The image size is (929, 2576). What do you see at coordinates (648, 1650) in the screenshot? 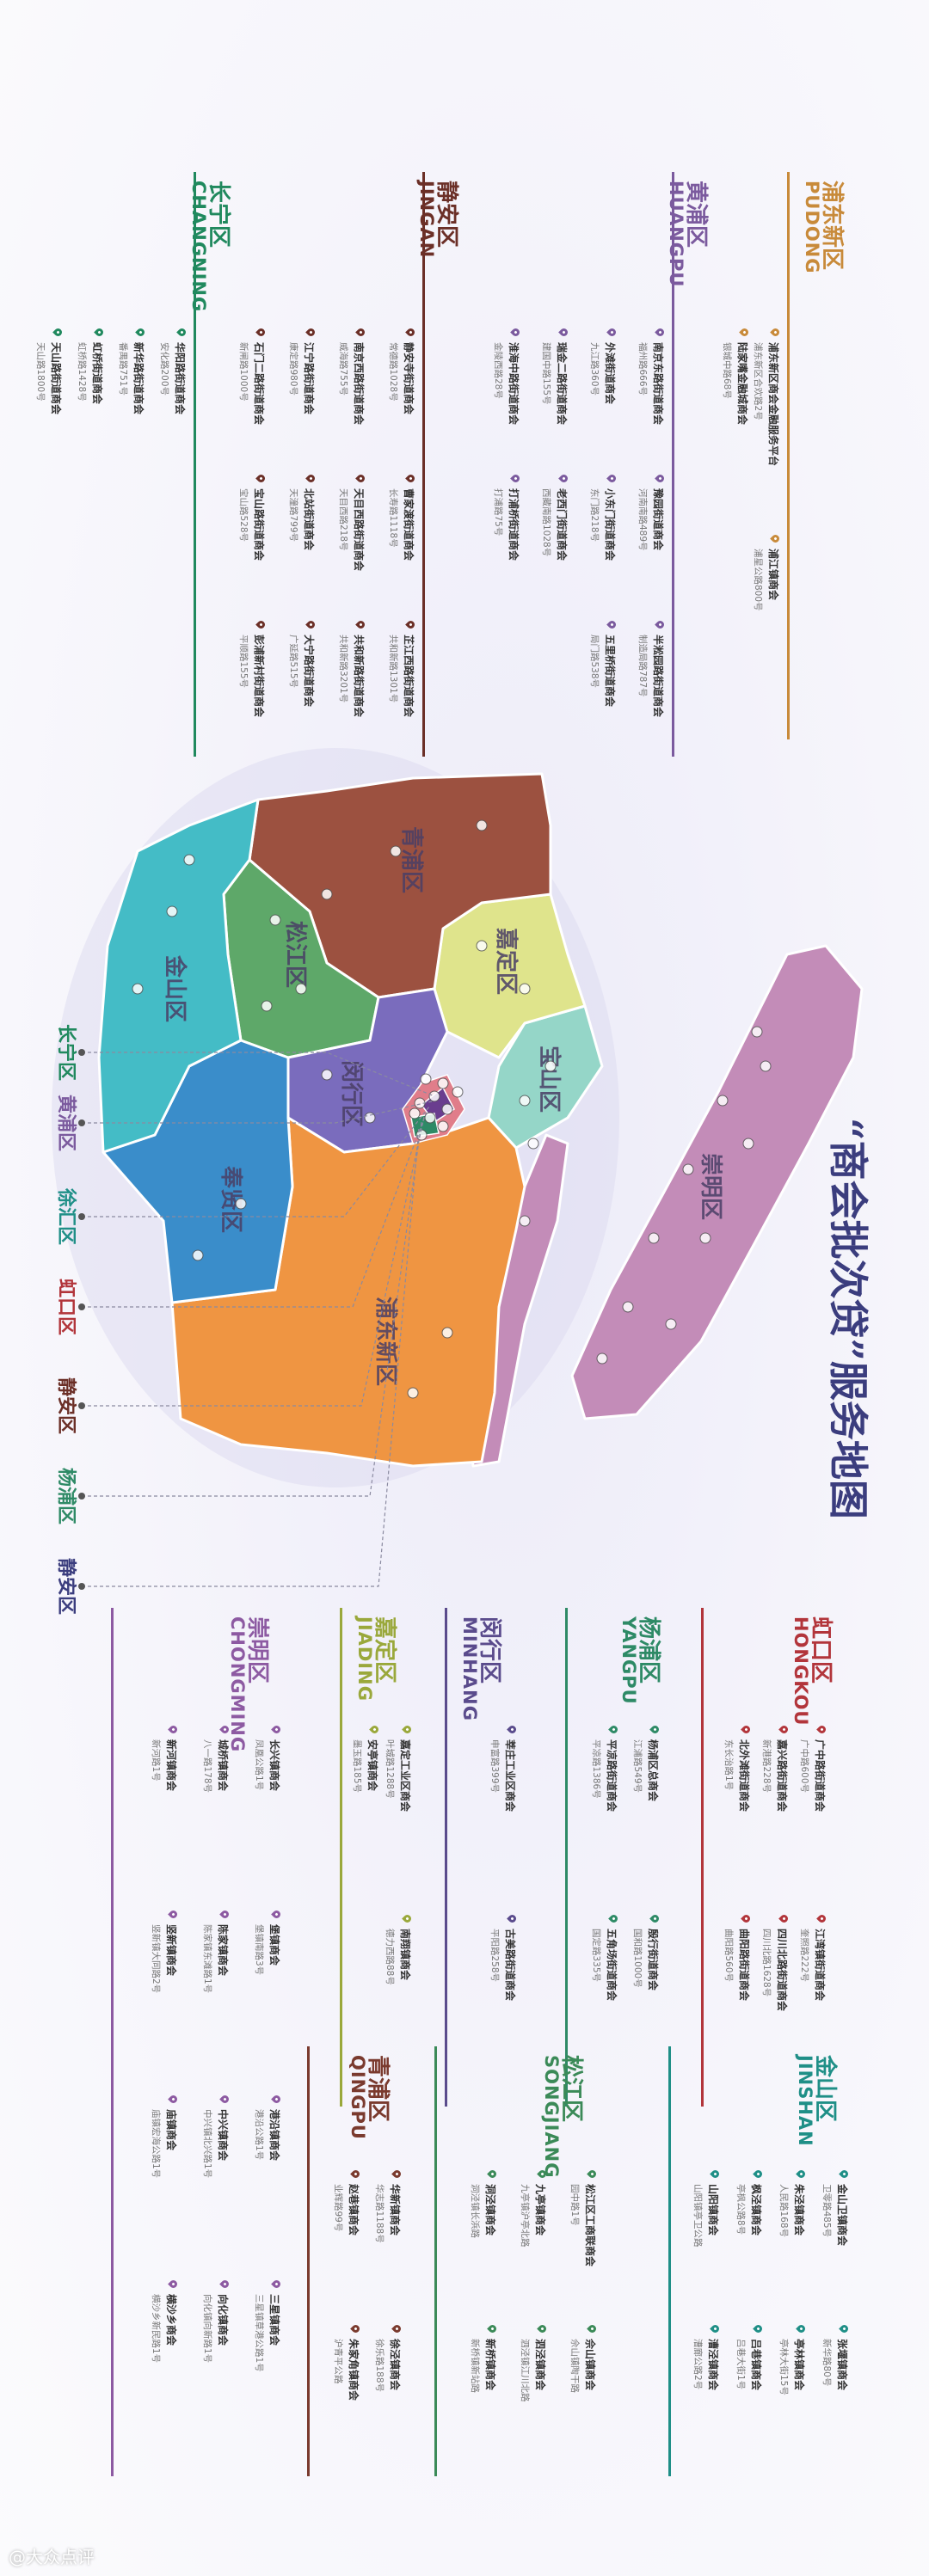
I see `section-title: 杨浦区` at bounding box center [648, 1650].